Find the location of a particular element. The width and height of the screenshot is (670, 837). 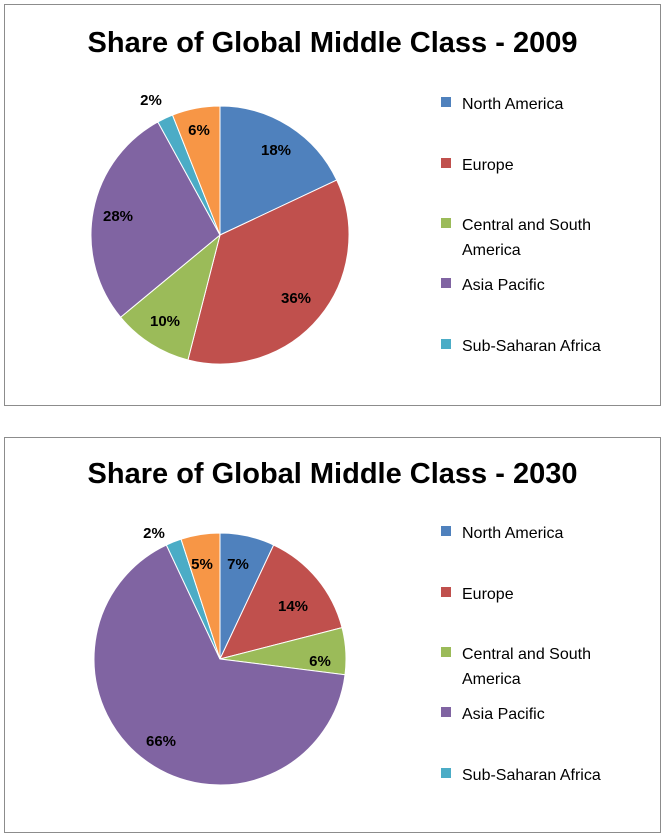

data-label-central-and-south-america: 10% is located at coordinates (165, 321).